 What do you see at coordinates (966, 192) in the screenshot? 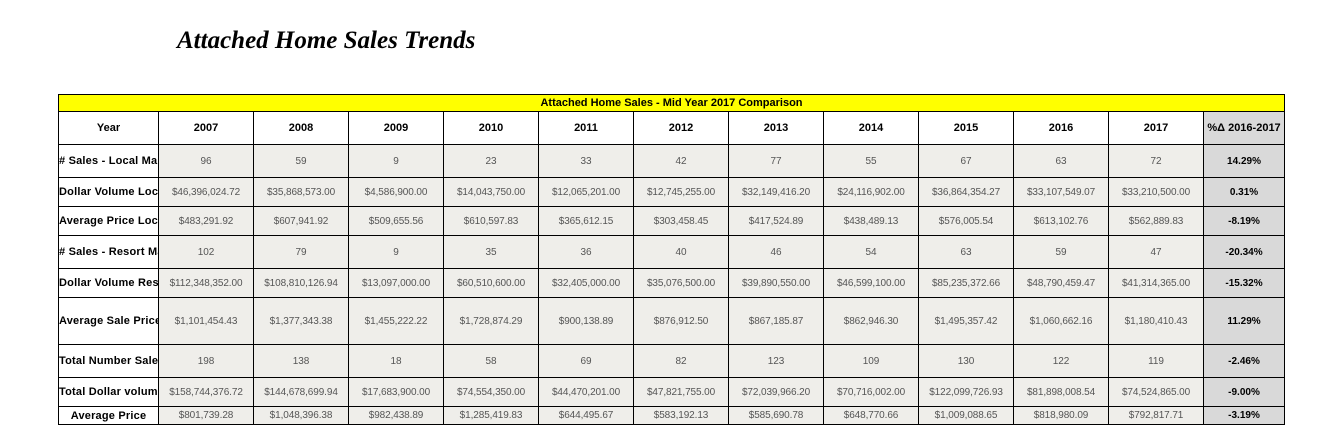
I see `table-cell: $36,864,354.27` at bounding box center [966, 192].